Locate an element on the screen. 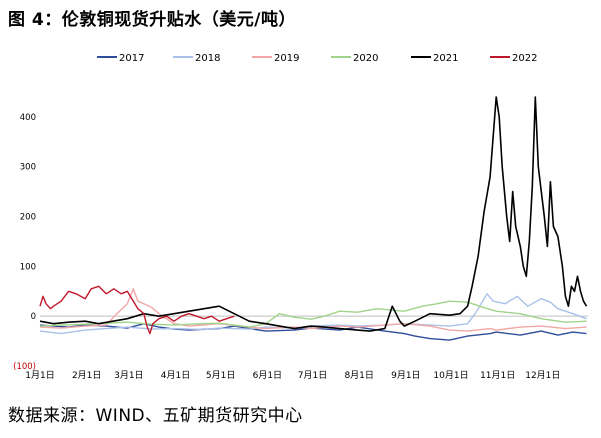 The image size is (601, 438). y-tick-label: 0 is located at coordinates (33, 317).